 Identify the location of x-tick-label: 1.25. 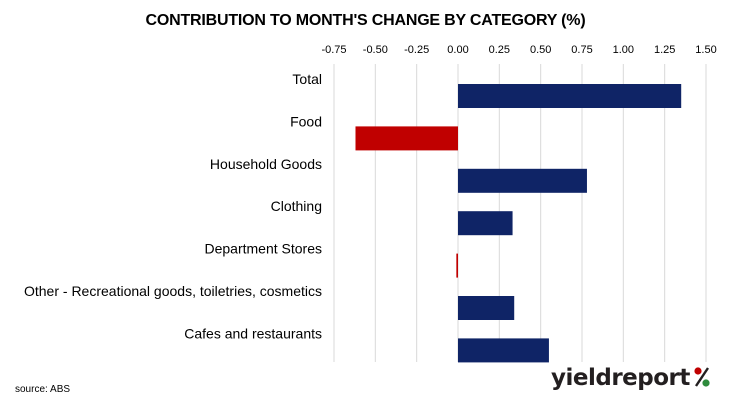
(664, 50).